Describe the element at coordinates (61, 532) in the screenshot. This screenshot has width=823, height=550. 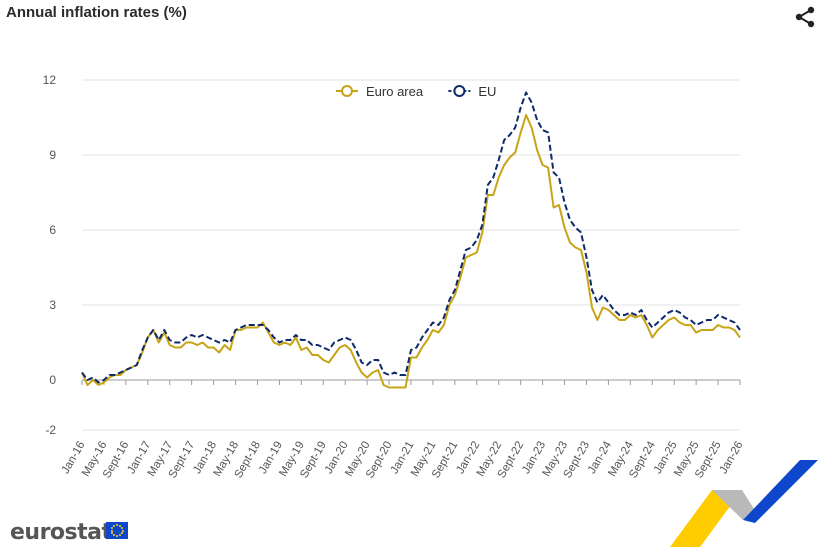
I see `eurostat-logo: eurostat` at that location.